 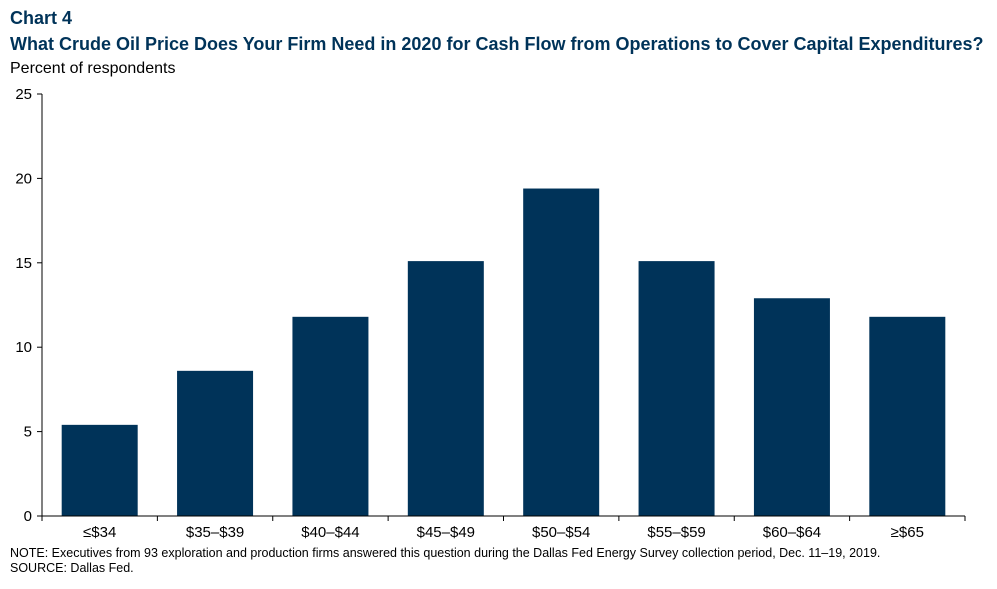 I want to click on x-tick-label: $40–$44, so click(x=330, y=532).